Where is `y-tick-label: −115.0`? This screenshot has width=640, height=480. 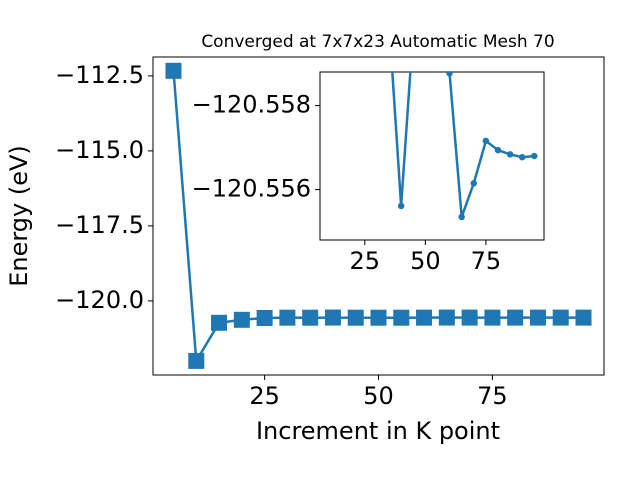
y-tick-label: −115.0 is located at coordinates (99, 150).